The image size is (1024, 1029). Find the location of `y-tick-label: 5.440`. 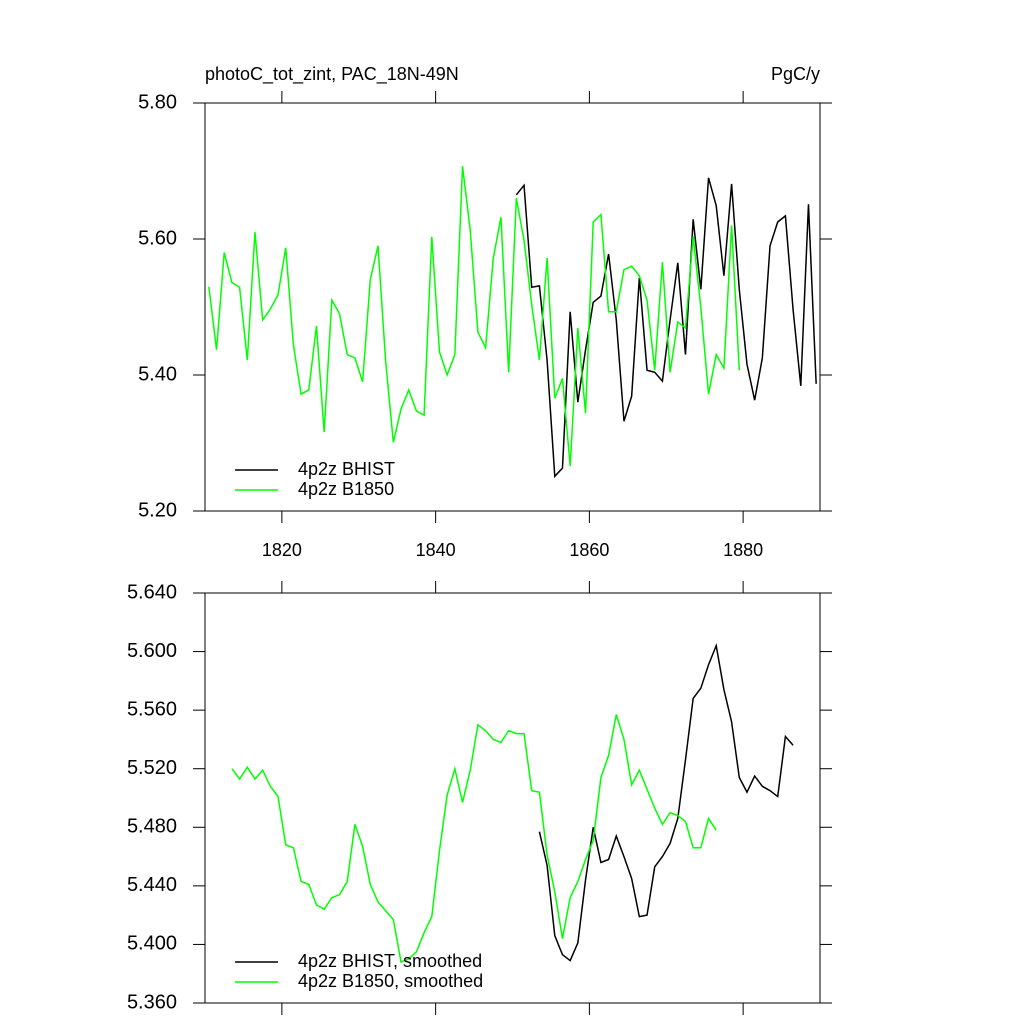

y-tick-label: 5.440 is located at coordinates (152, 885).